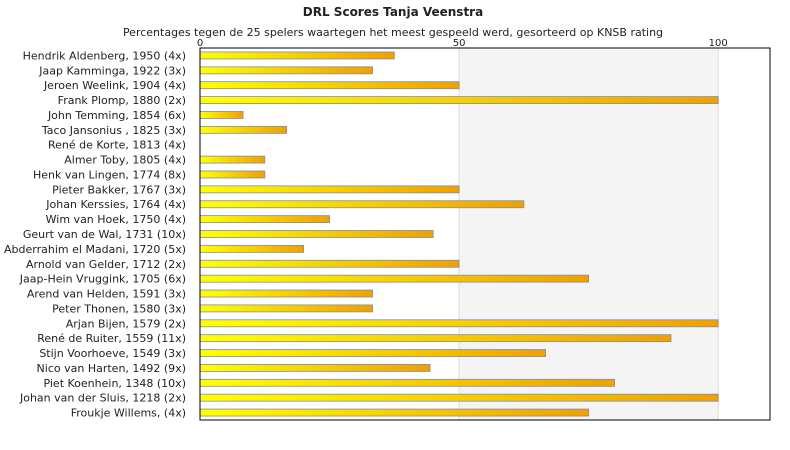  What do you see at coordinates (119, 308) in the screenshot?
I see `category-label: Peter Thonen, 1580 (3x)` at bounding box center [119, 308].